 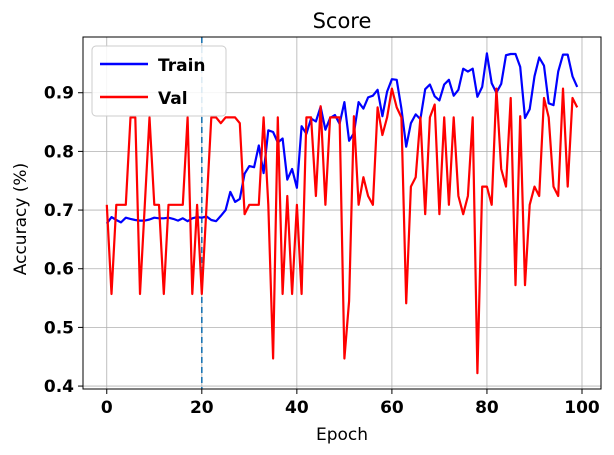 What do you see at coordinates (59, 270) in the screenshot?
I see `y-tick-label: 0.6` at bounding box center [59, 270].